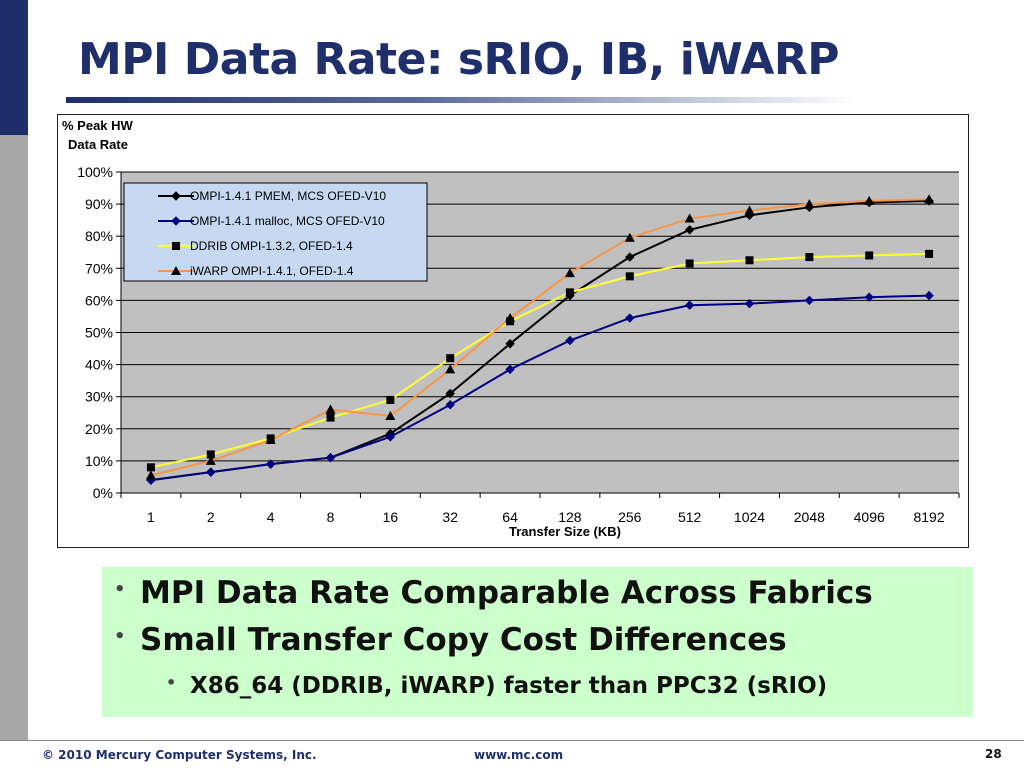 This screenshot has width=1024, height=768. I want to click on x-tick-label: 256, so click(630, 517).